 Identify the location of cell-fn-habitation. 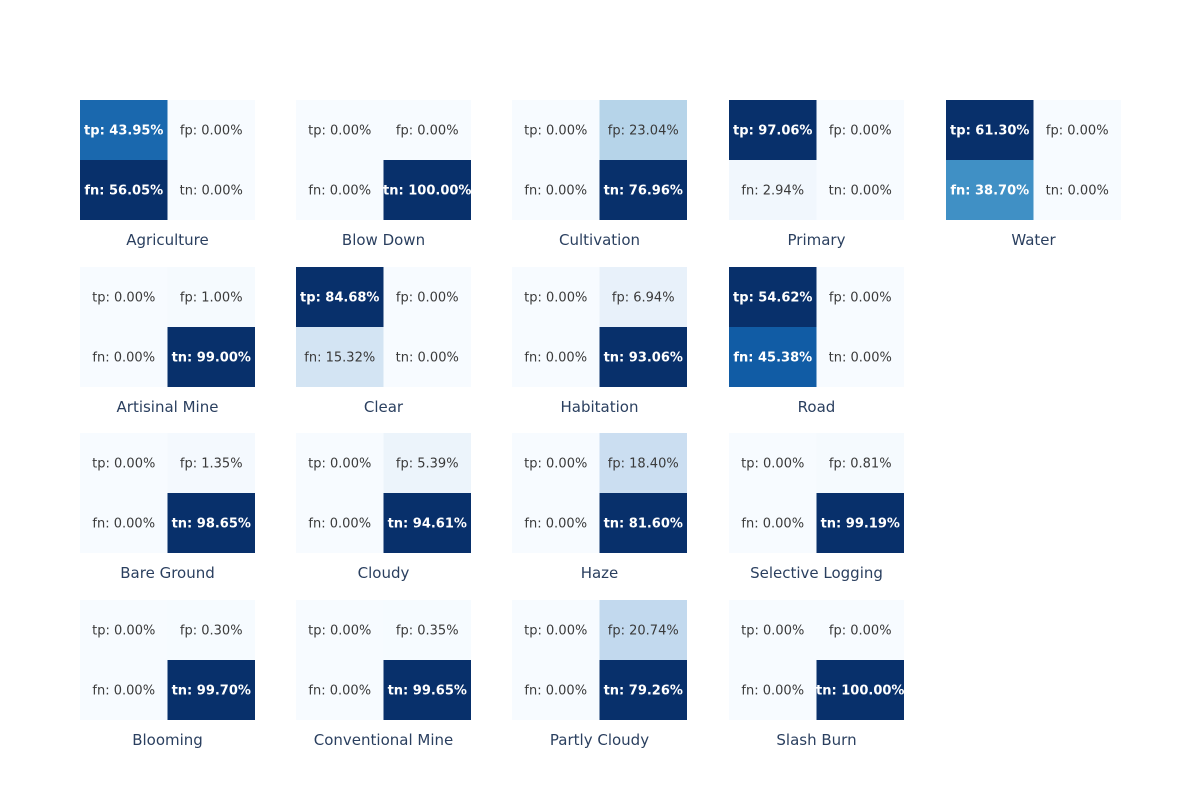
(556, 357).